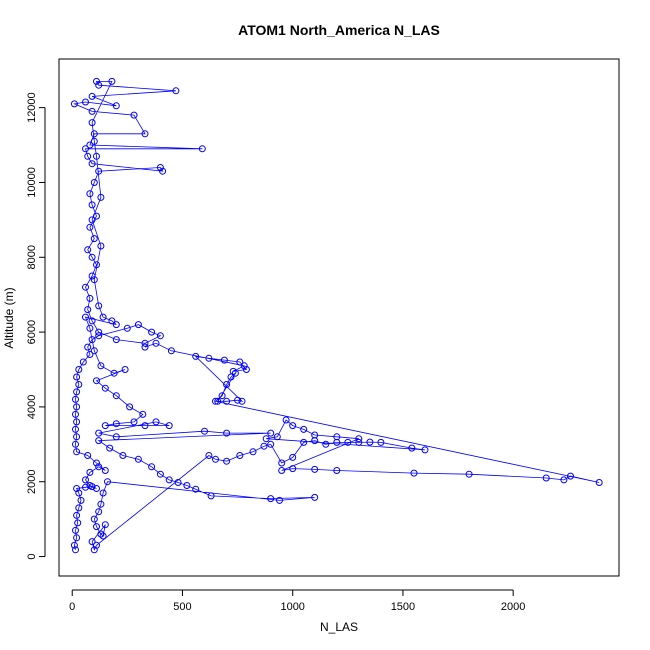  What do you see at coordinates (32, 182) in the screenshot?
I see `y-tick-label: 10000` at bounding box center [32, 182].